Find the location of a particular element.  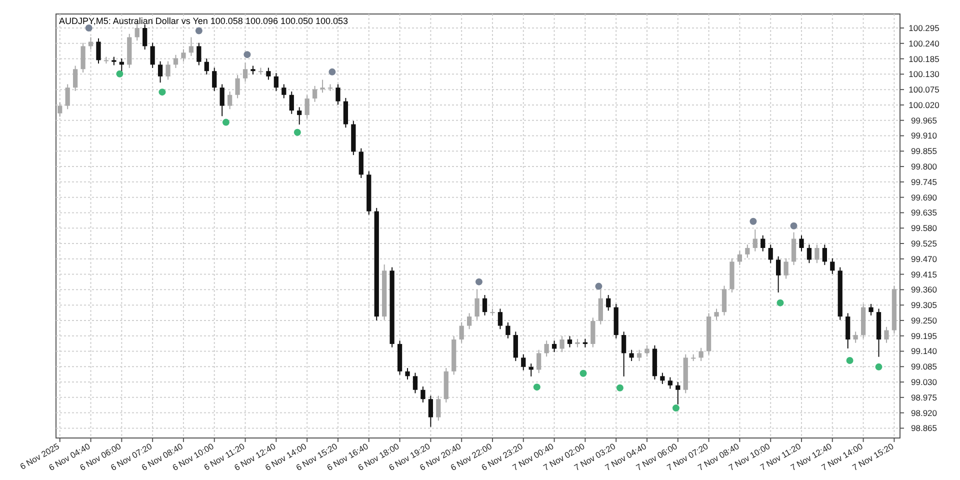

y-tick-label: 99.360 is located at coordinates (924, 289).